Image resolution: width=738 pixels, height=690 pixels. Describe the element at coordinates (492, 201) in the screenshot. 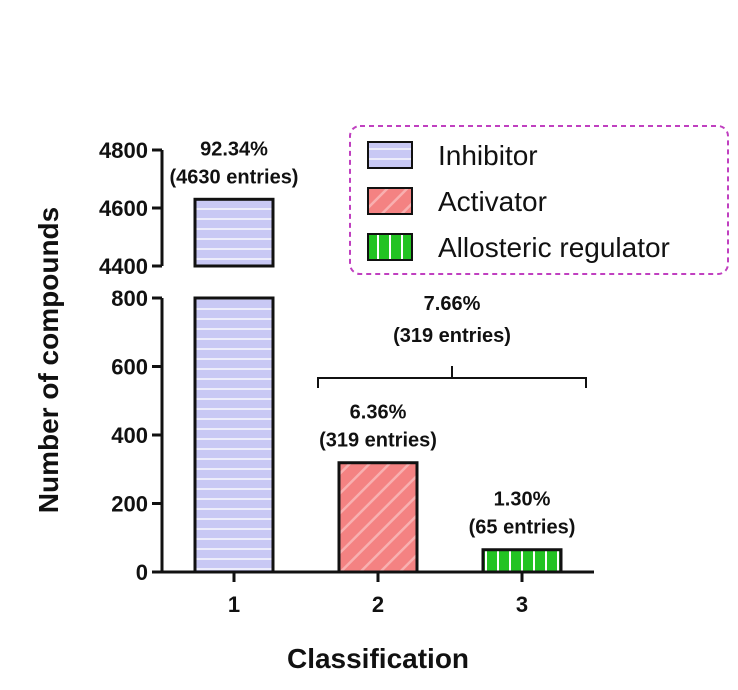

I see `legend-label-activator: Activator` at that location.